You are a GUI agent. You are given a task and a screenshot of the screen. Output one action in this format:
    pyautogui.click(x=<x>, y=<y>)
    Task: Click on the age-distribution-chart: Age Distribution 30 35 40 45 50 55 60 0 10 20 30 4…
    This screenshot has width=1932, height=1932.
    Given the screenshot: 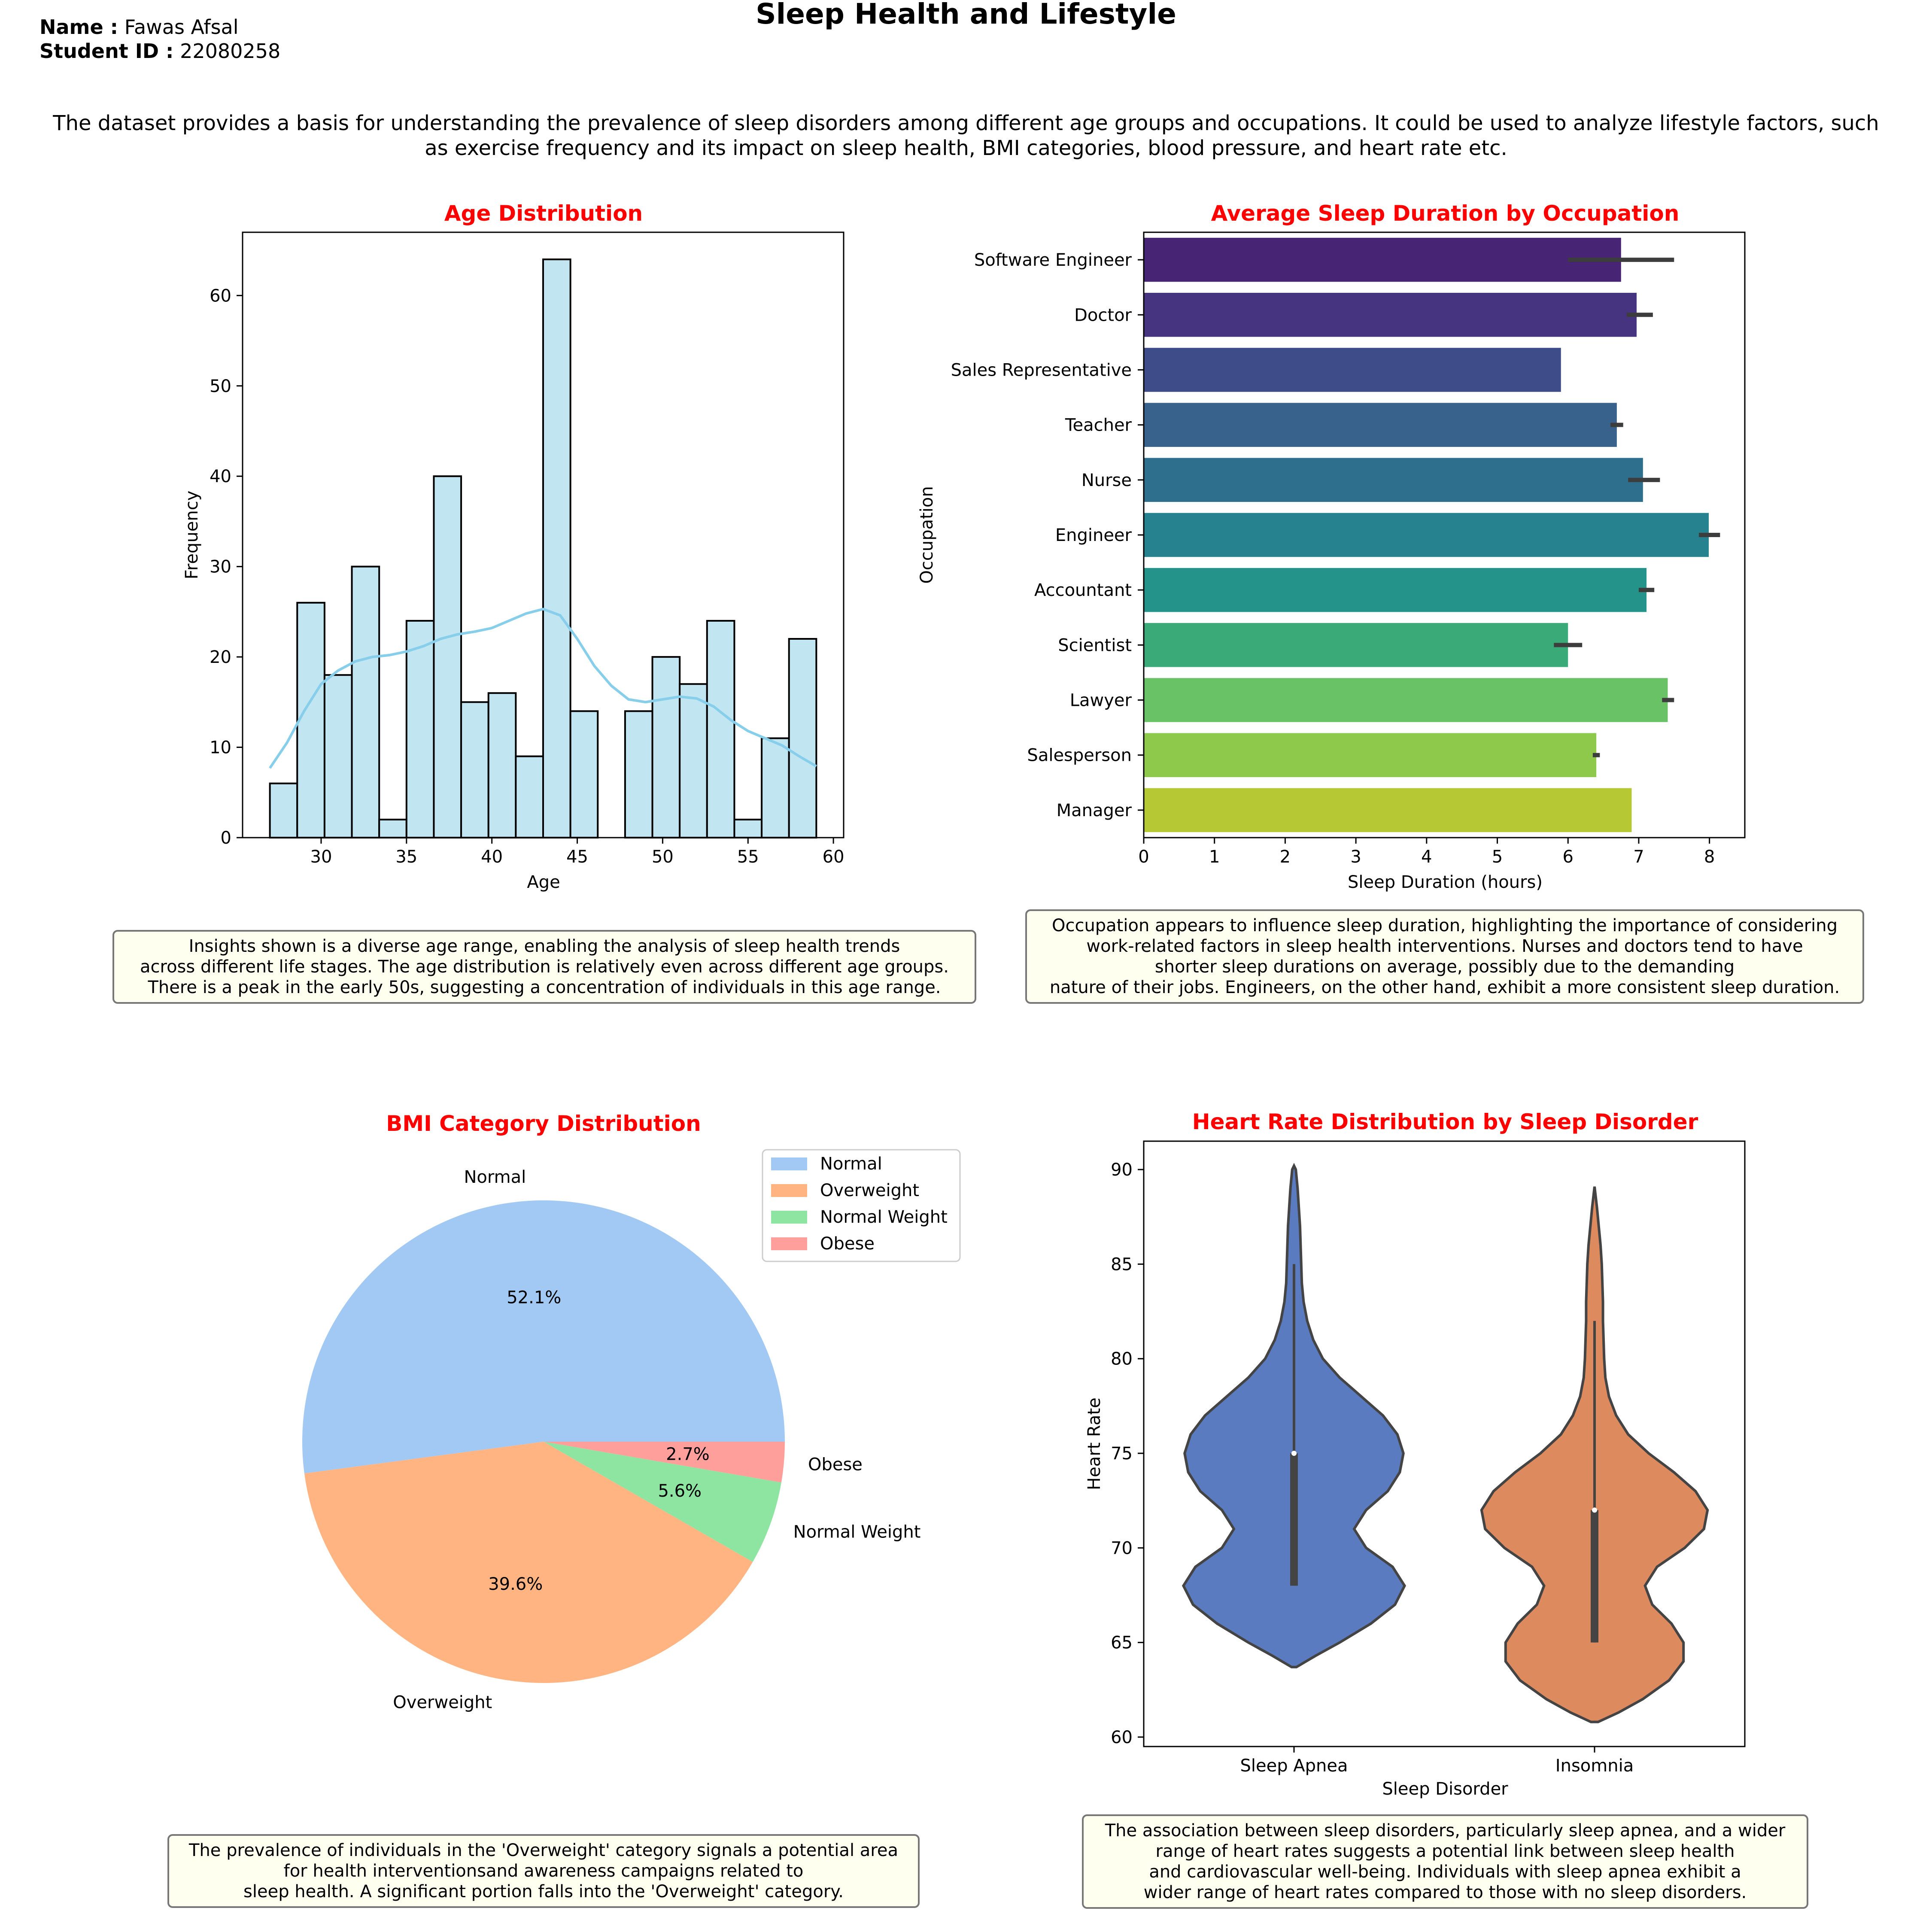 What is the action you would take?
    pyautogui.click(x=513, y=546)
    